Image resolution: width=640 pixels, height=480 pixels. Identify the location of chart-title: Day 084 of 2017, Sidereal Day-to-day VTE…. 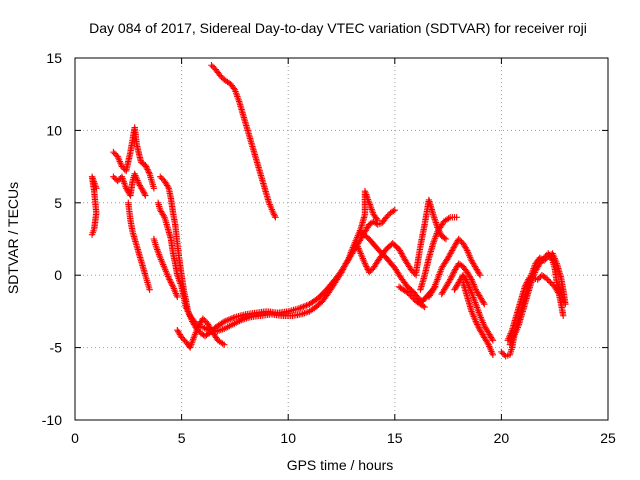
(338, 28).